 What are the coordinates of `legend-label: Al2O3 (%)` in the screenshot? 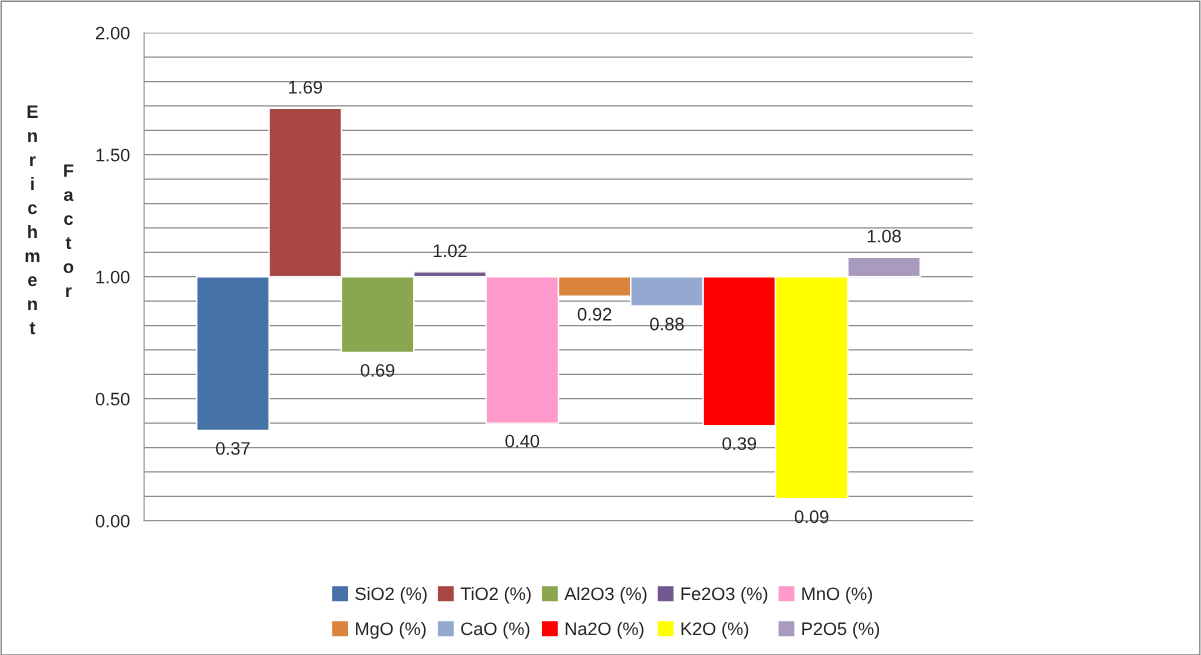 It's located at (605, 595).